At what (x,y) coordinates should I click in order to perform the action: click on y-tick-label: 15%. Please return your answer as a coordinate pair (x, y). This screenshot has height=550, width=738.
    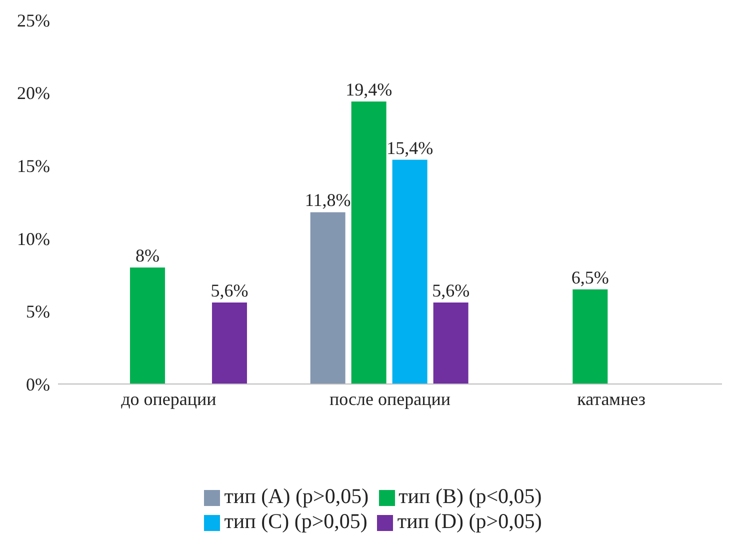
    Looking at the image, I should click on (33, 166).